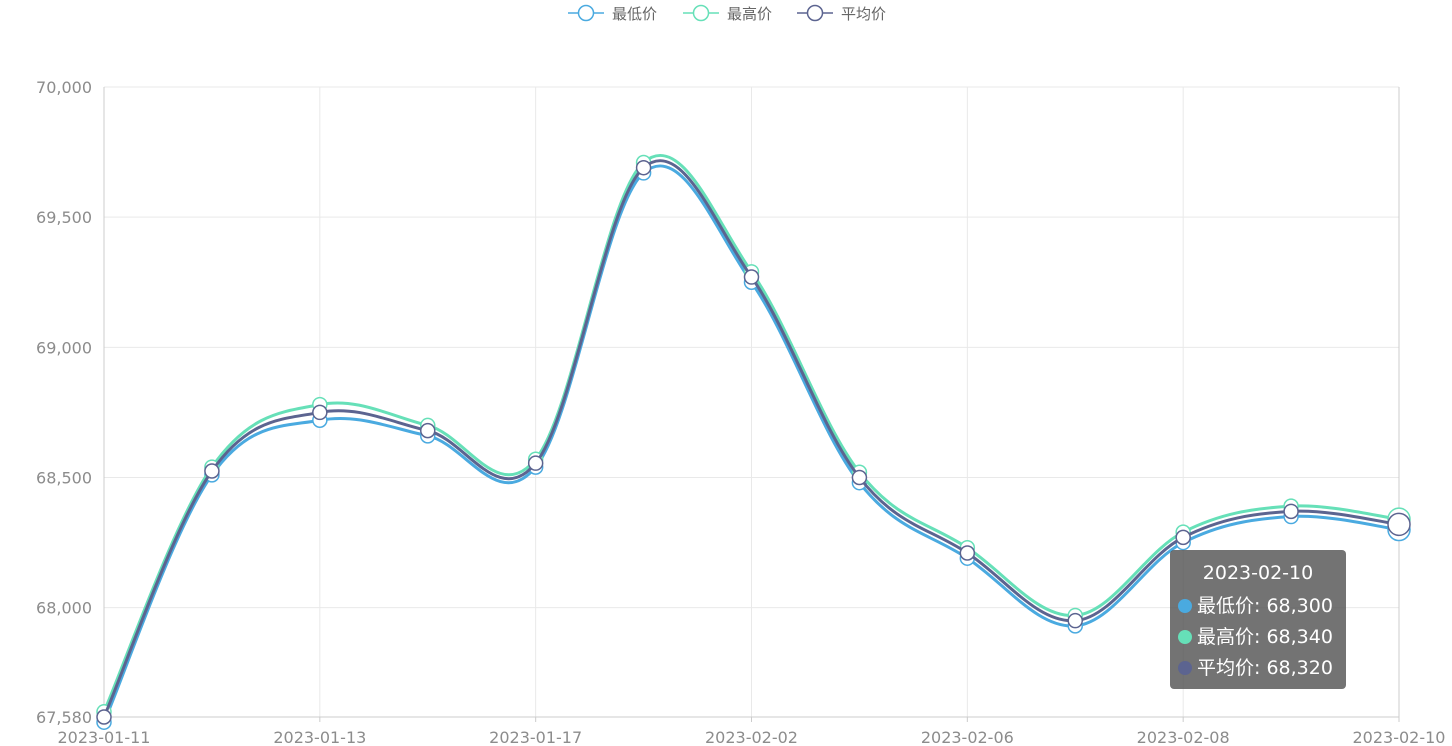 Image resolution: width=1452 pixels, height=746 pixels. I want to click on tooltip-row-low: 最低价: 68,300, so click(1258, 606).